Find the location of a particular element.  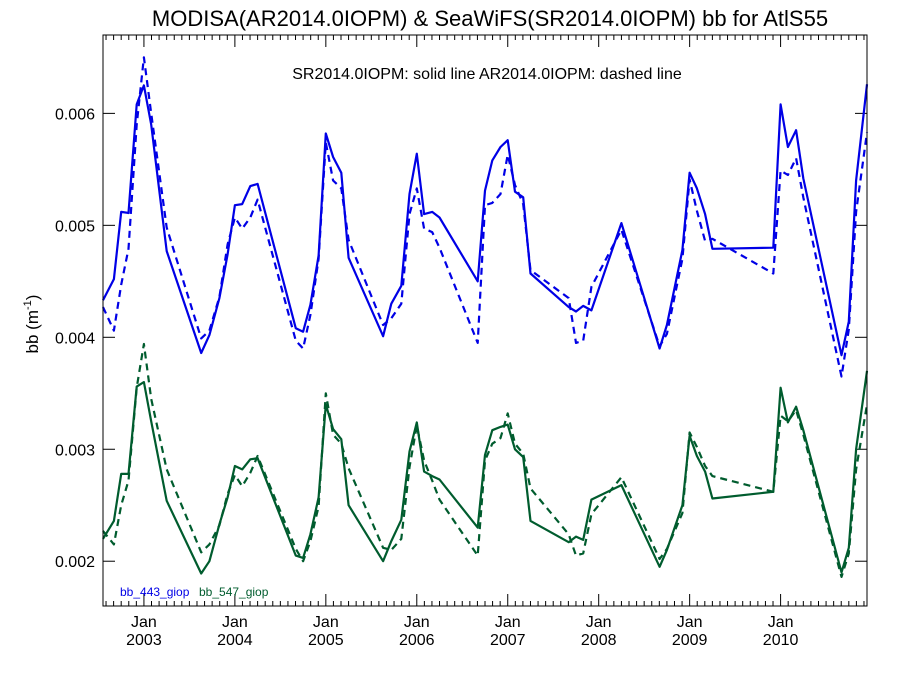

y-axis-label: bb (m-1) is located at coordinates (32, 324).